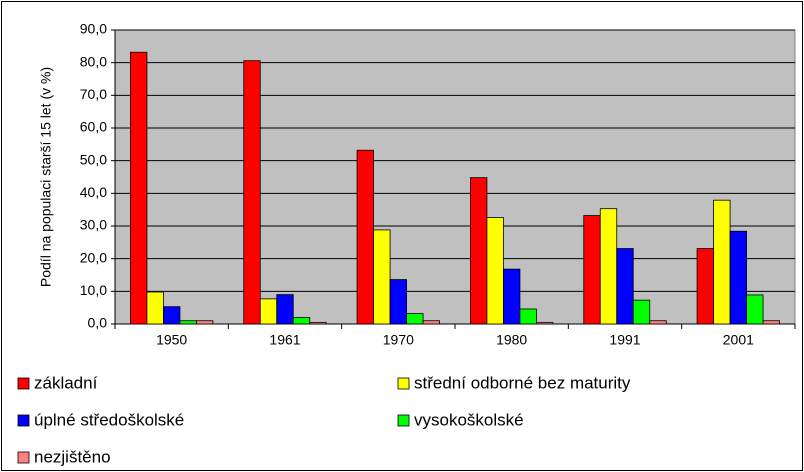  What do you see at coordinates (109, 419) in the screenshot?
I see `legend-label: úplné středoškolské` at bounding box center [109, 419].